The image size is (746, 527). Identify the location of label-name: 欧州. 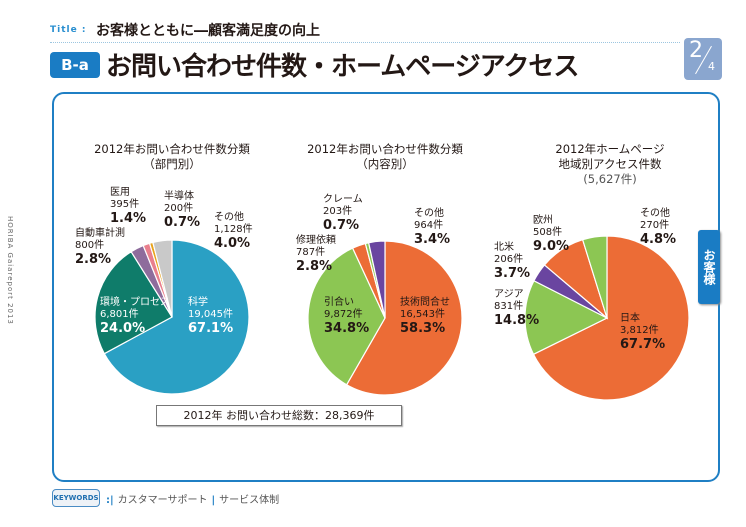
(543, 220).